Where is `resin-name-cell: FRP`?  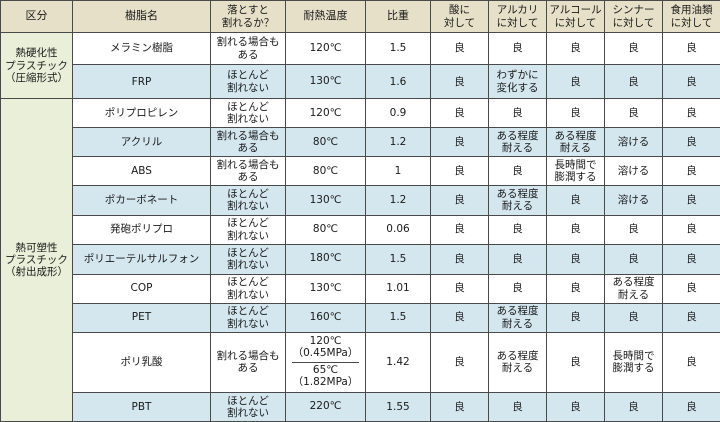 resin-name-cell: FRP is located at coordinates (141, 82).